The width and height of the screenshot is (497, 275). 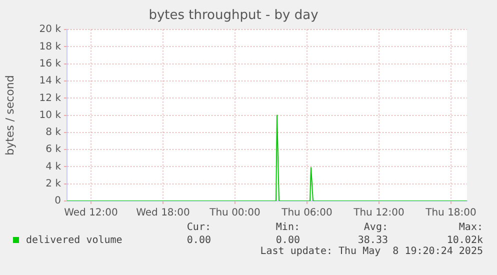 I want to click on chart-title: bytes throughput - by day, so click(x=233, y=16).